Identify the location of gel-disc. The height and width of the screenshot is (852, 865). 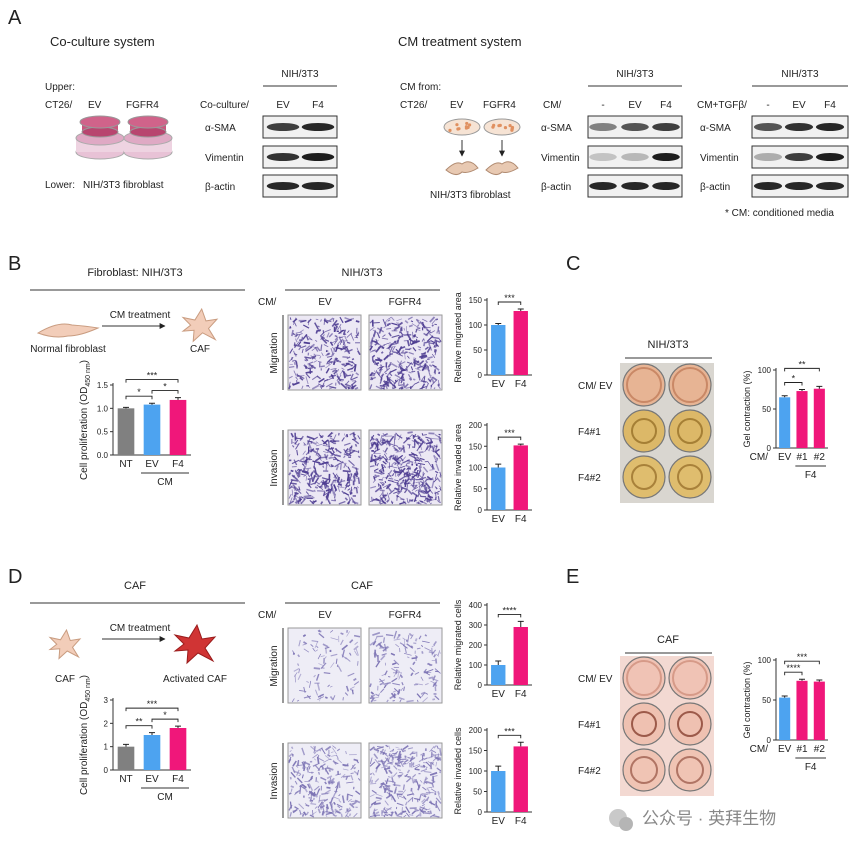
(644, 770).